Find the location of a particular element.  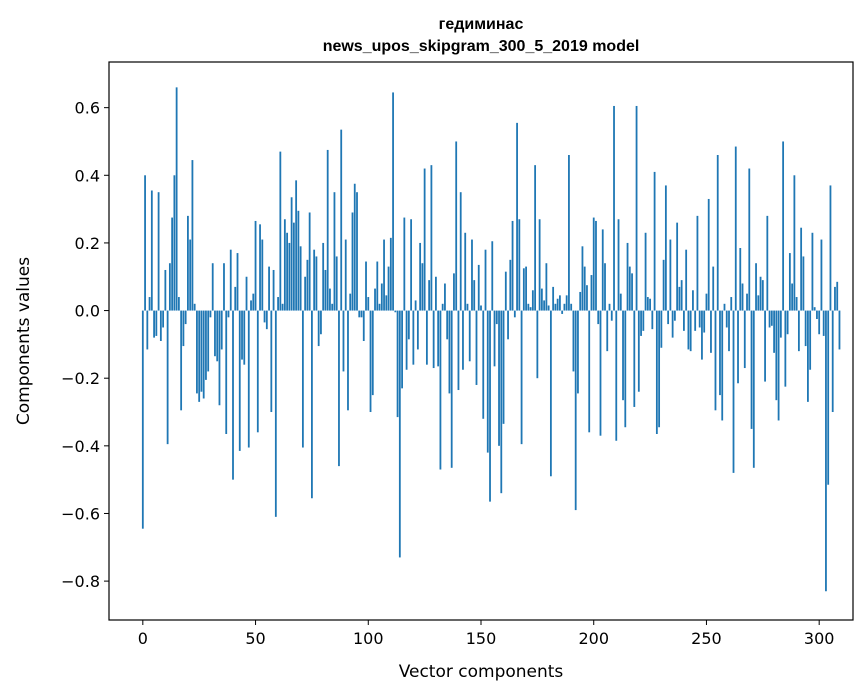

y-tick-label: −0.4 is located at coordinates (80, 446).